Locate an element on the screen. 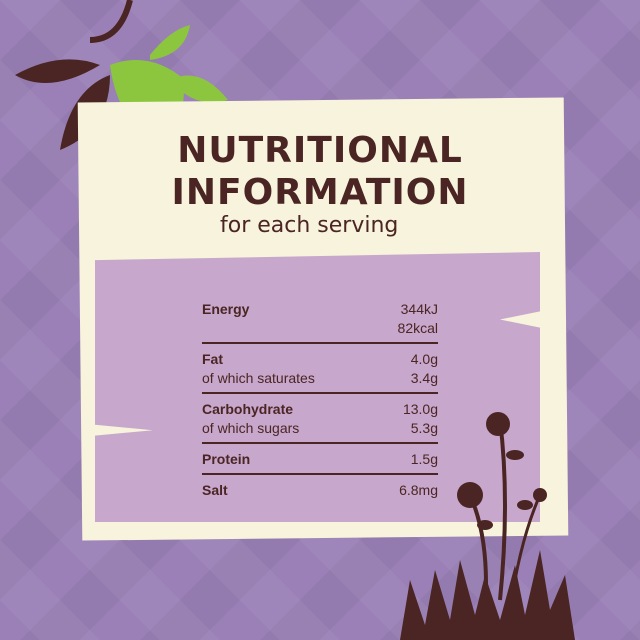 This screenshot has height=640, width=640. nutrient-value: 344kJ is located at coordinates (419, 309).